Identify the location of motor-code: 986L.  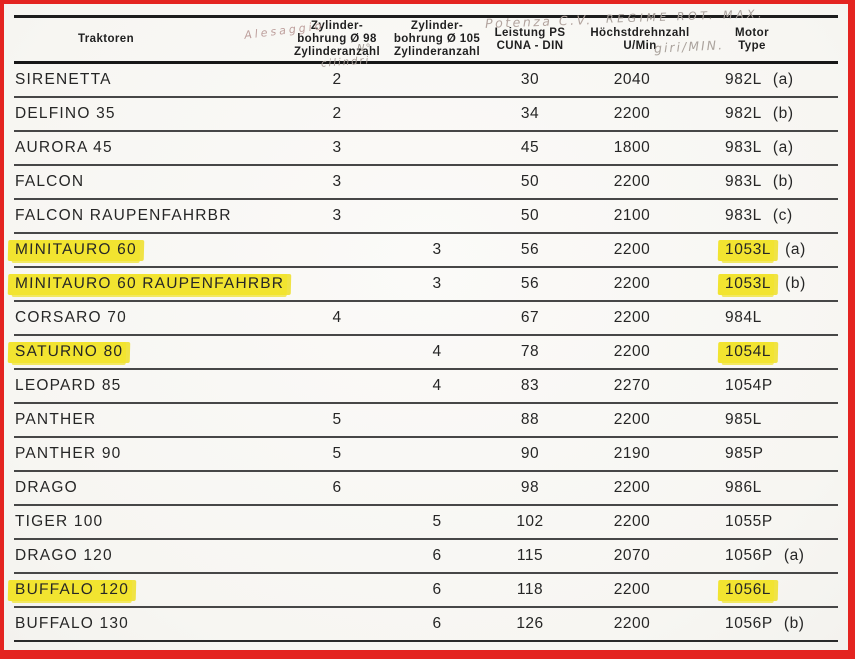
(743, 487).